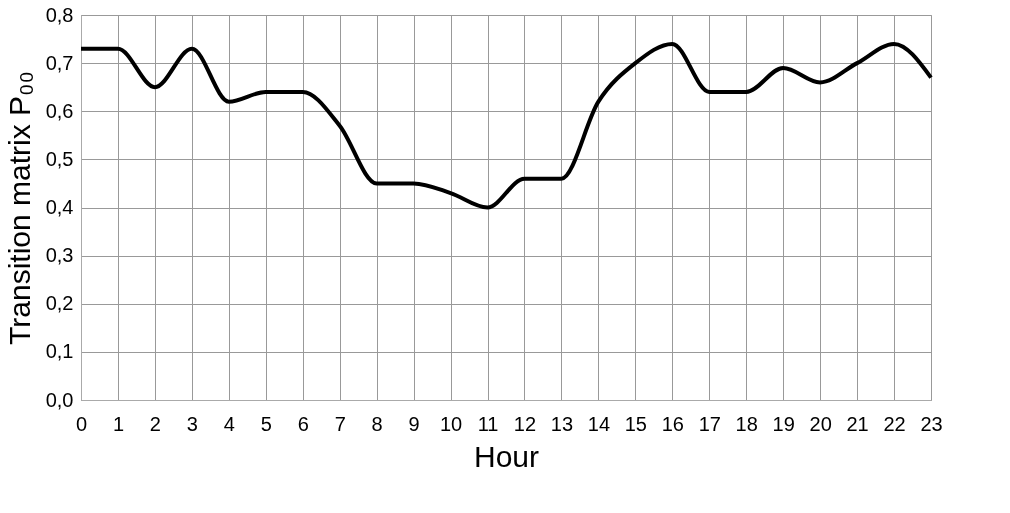 Image resolution: width=1010 pixels, height=513 pixels. What do you see at coordinates (59, 207) in the screenshot?
I see `y-tick-label: 0,4` at bounding box center [59, 207].